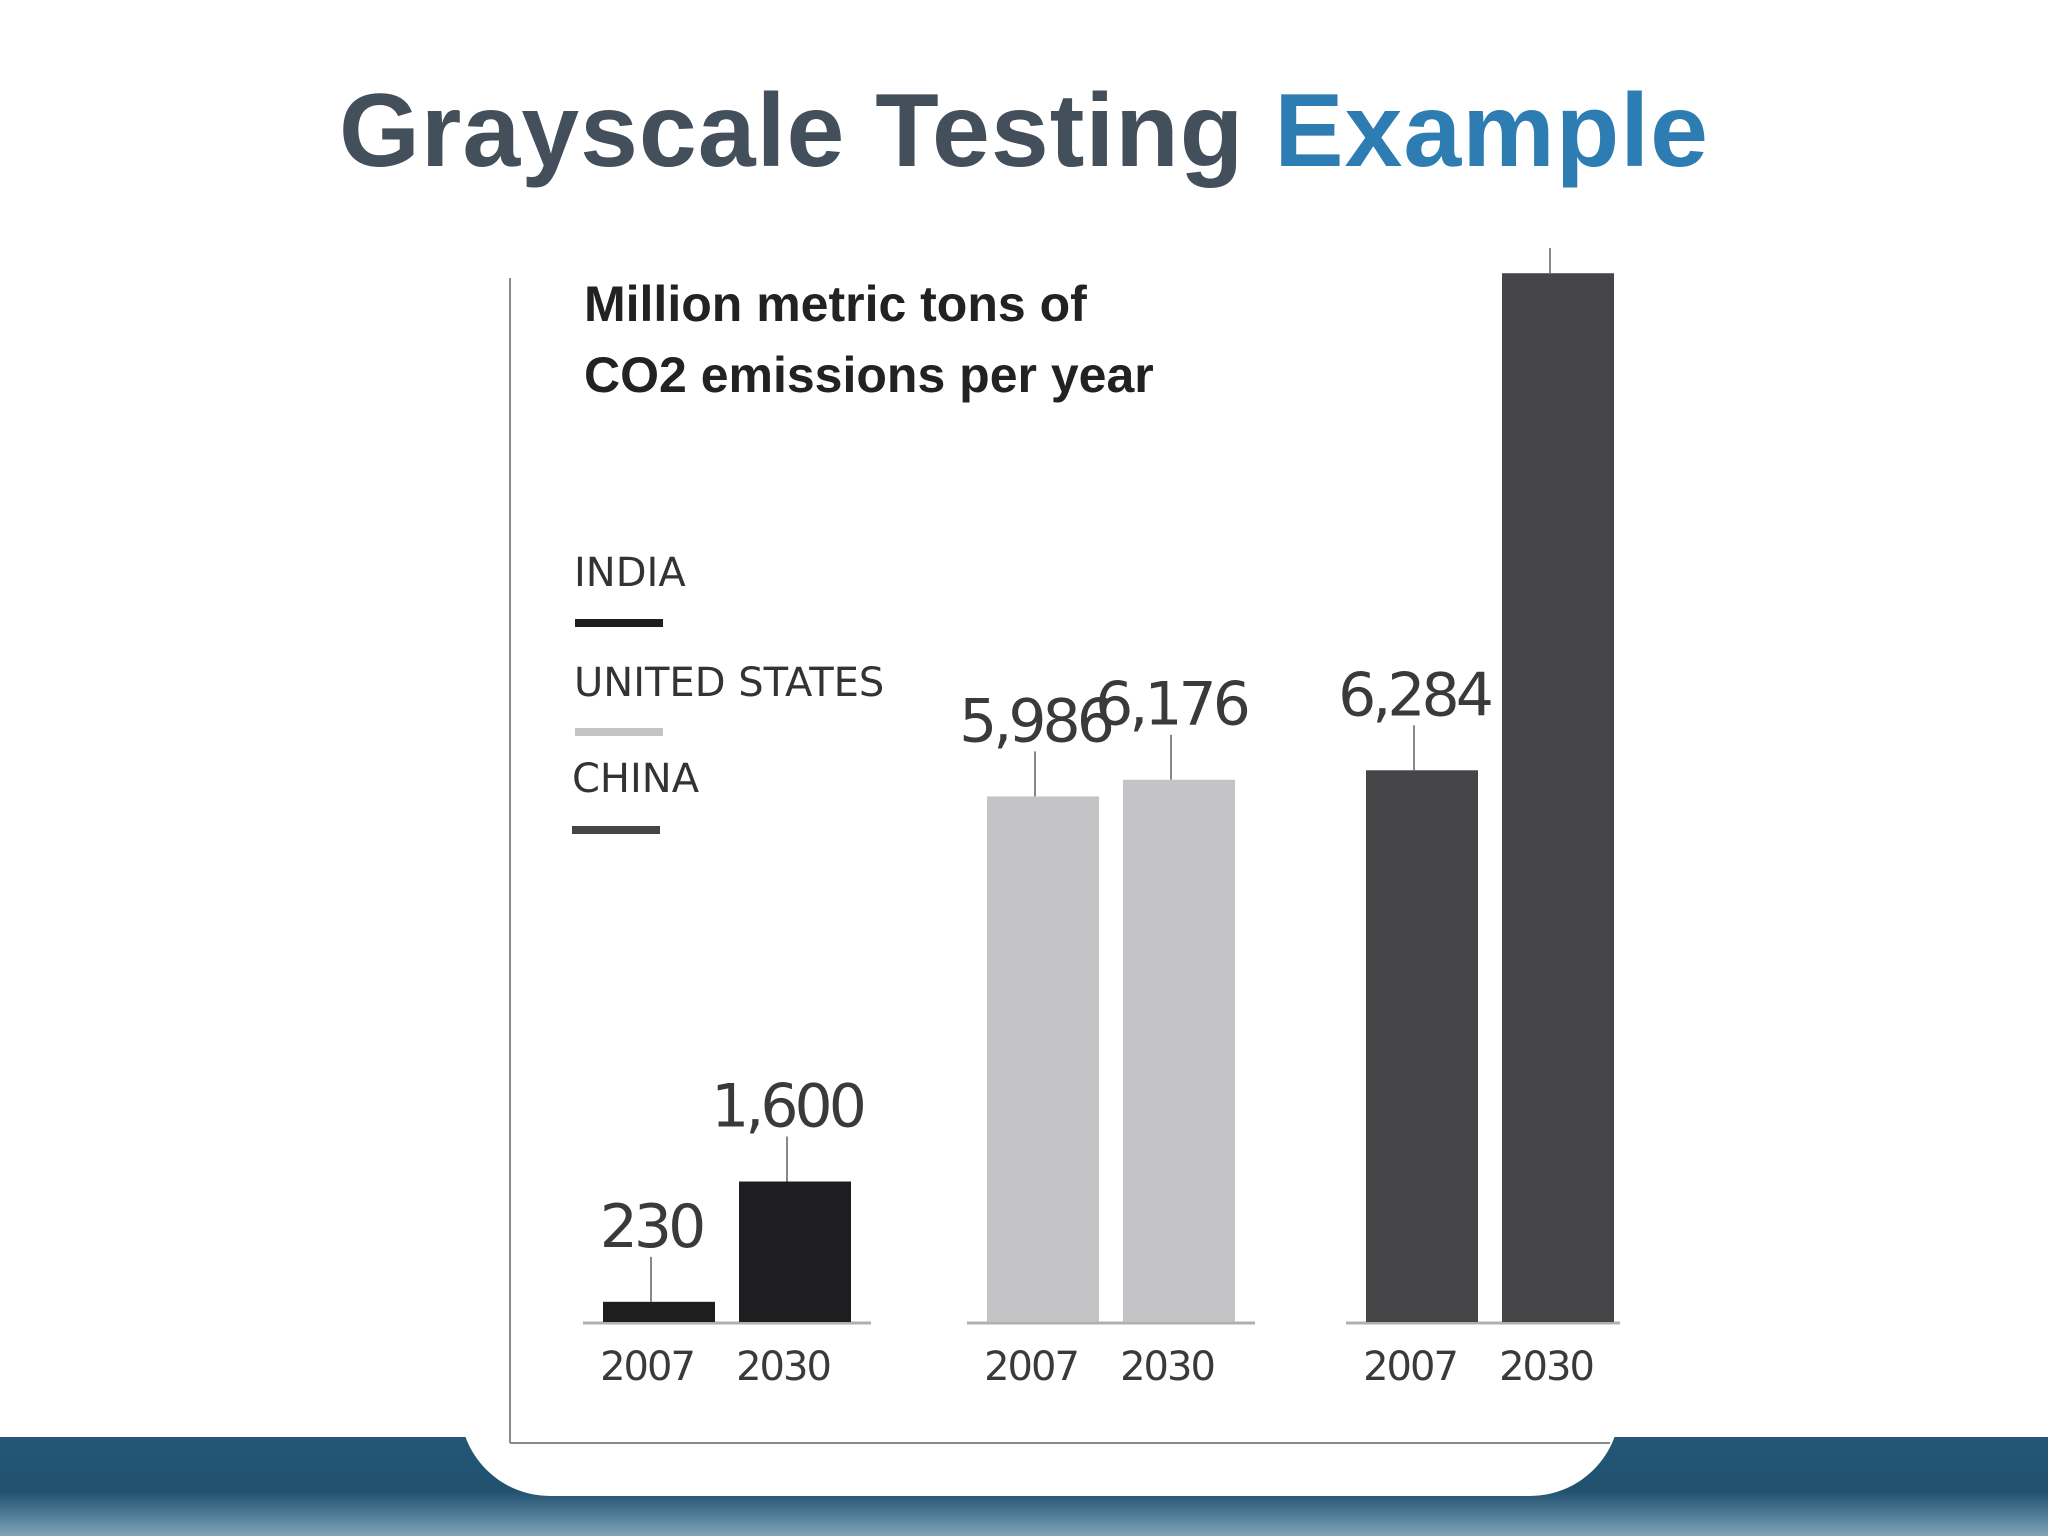  What do you see at coordinates (630, 573) in the screenshot?
I see `legend-label-india: INDIA` at bounding box center [630, 573].